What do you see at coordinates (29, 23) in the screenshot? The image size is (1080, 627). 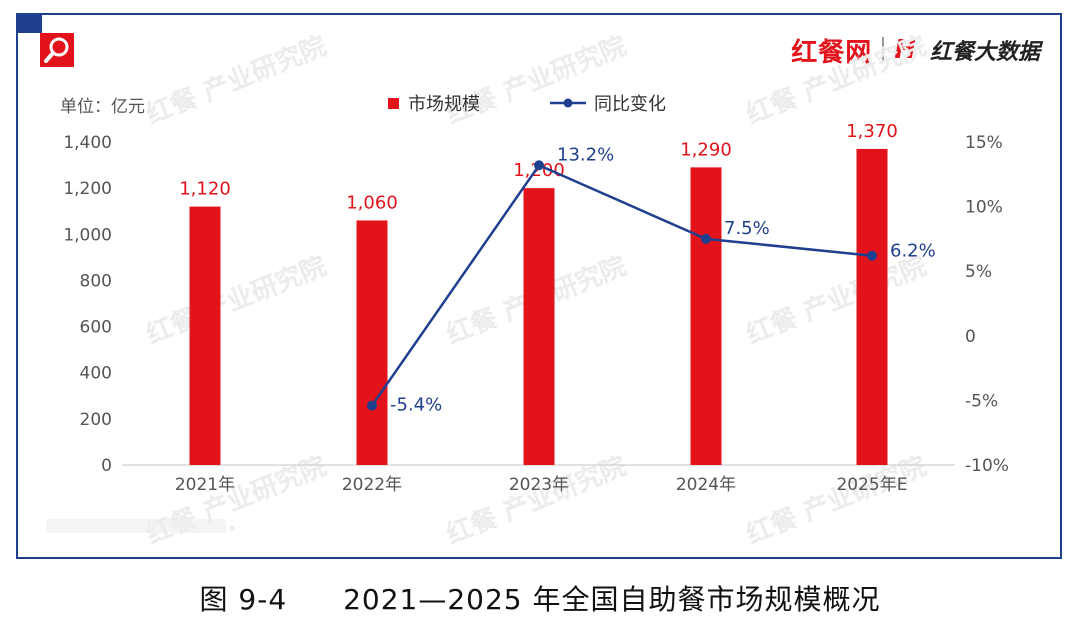 I see `frame-corner-accent` at bounding box center [29, 23].